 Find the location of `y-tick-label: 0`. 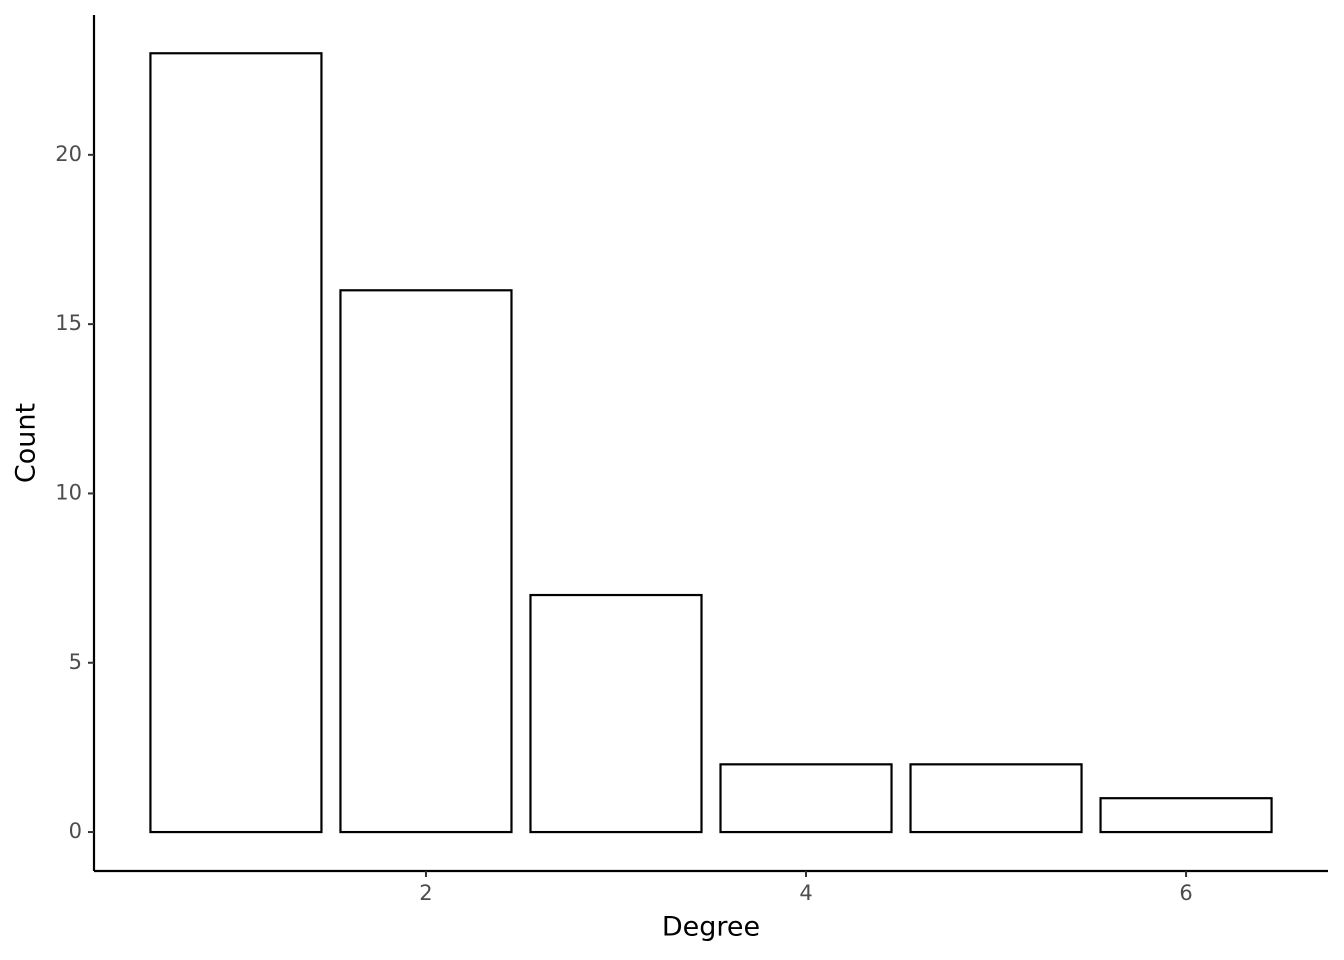

y-tick-label: 0 is located at coordinates (75, 831).